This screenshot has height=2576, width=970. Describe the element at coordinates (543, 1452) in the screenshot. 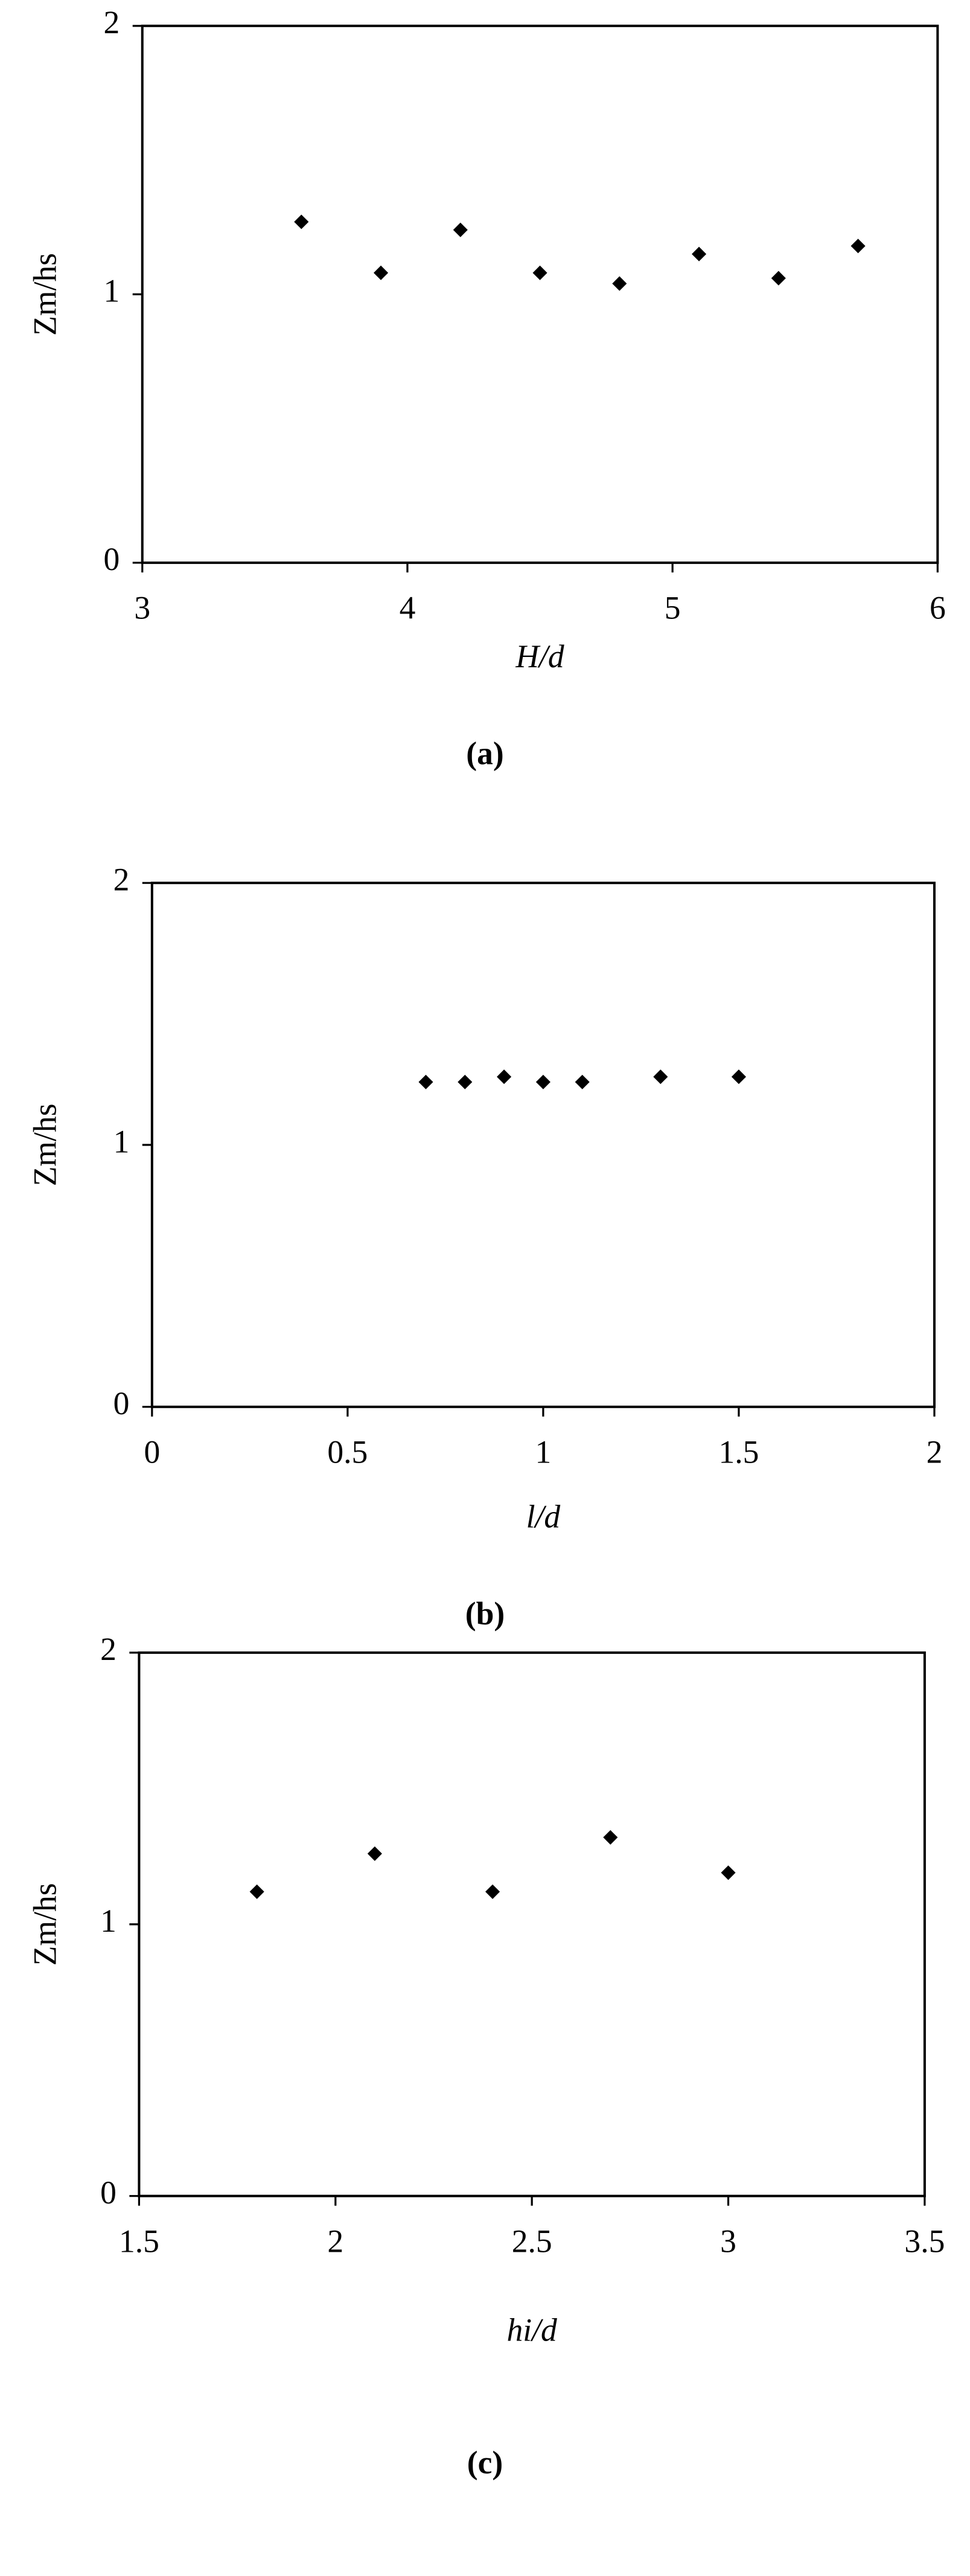

I see `x-tick-label: 1` at that location.